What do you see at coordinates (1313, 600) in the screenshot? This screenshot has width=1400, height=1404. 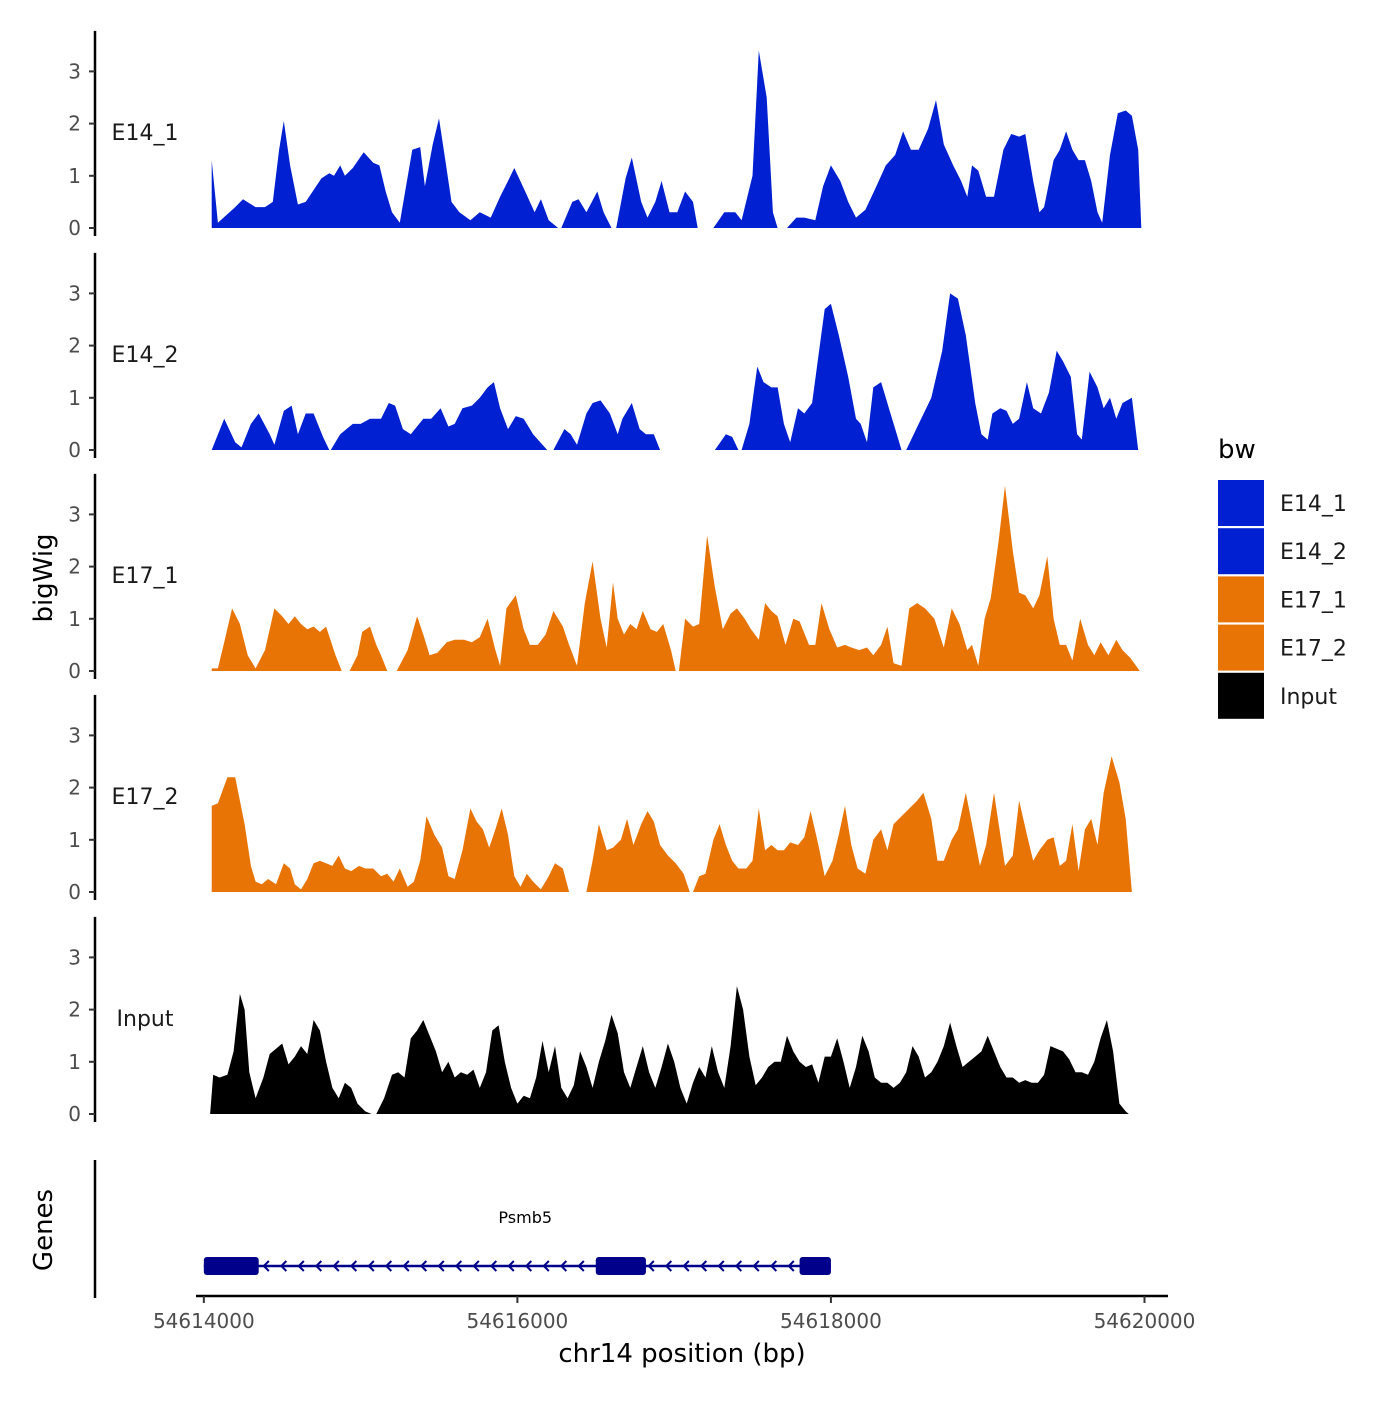 I see `legend-label-E17_1: E17_1` at bounding box center [1313, 600].